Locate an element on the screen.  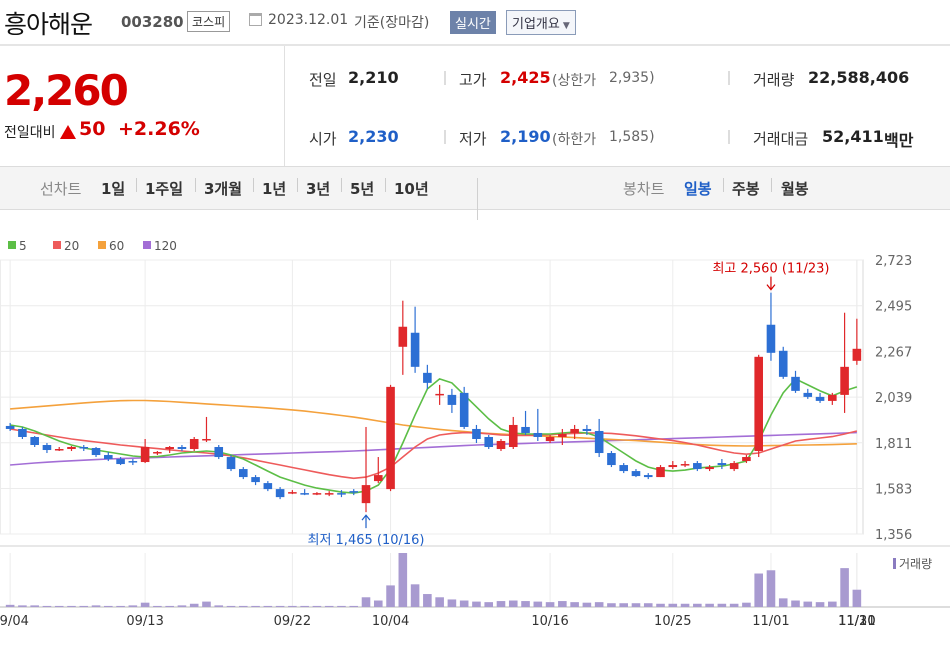
y-tick-label: 1,356 is located at coordinates (893, 535).